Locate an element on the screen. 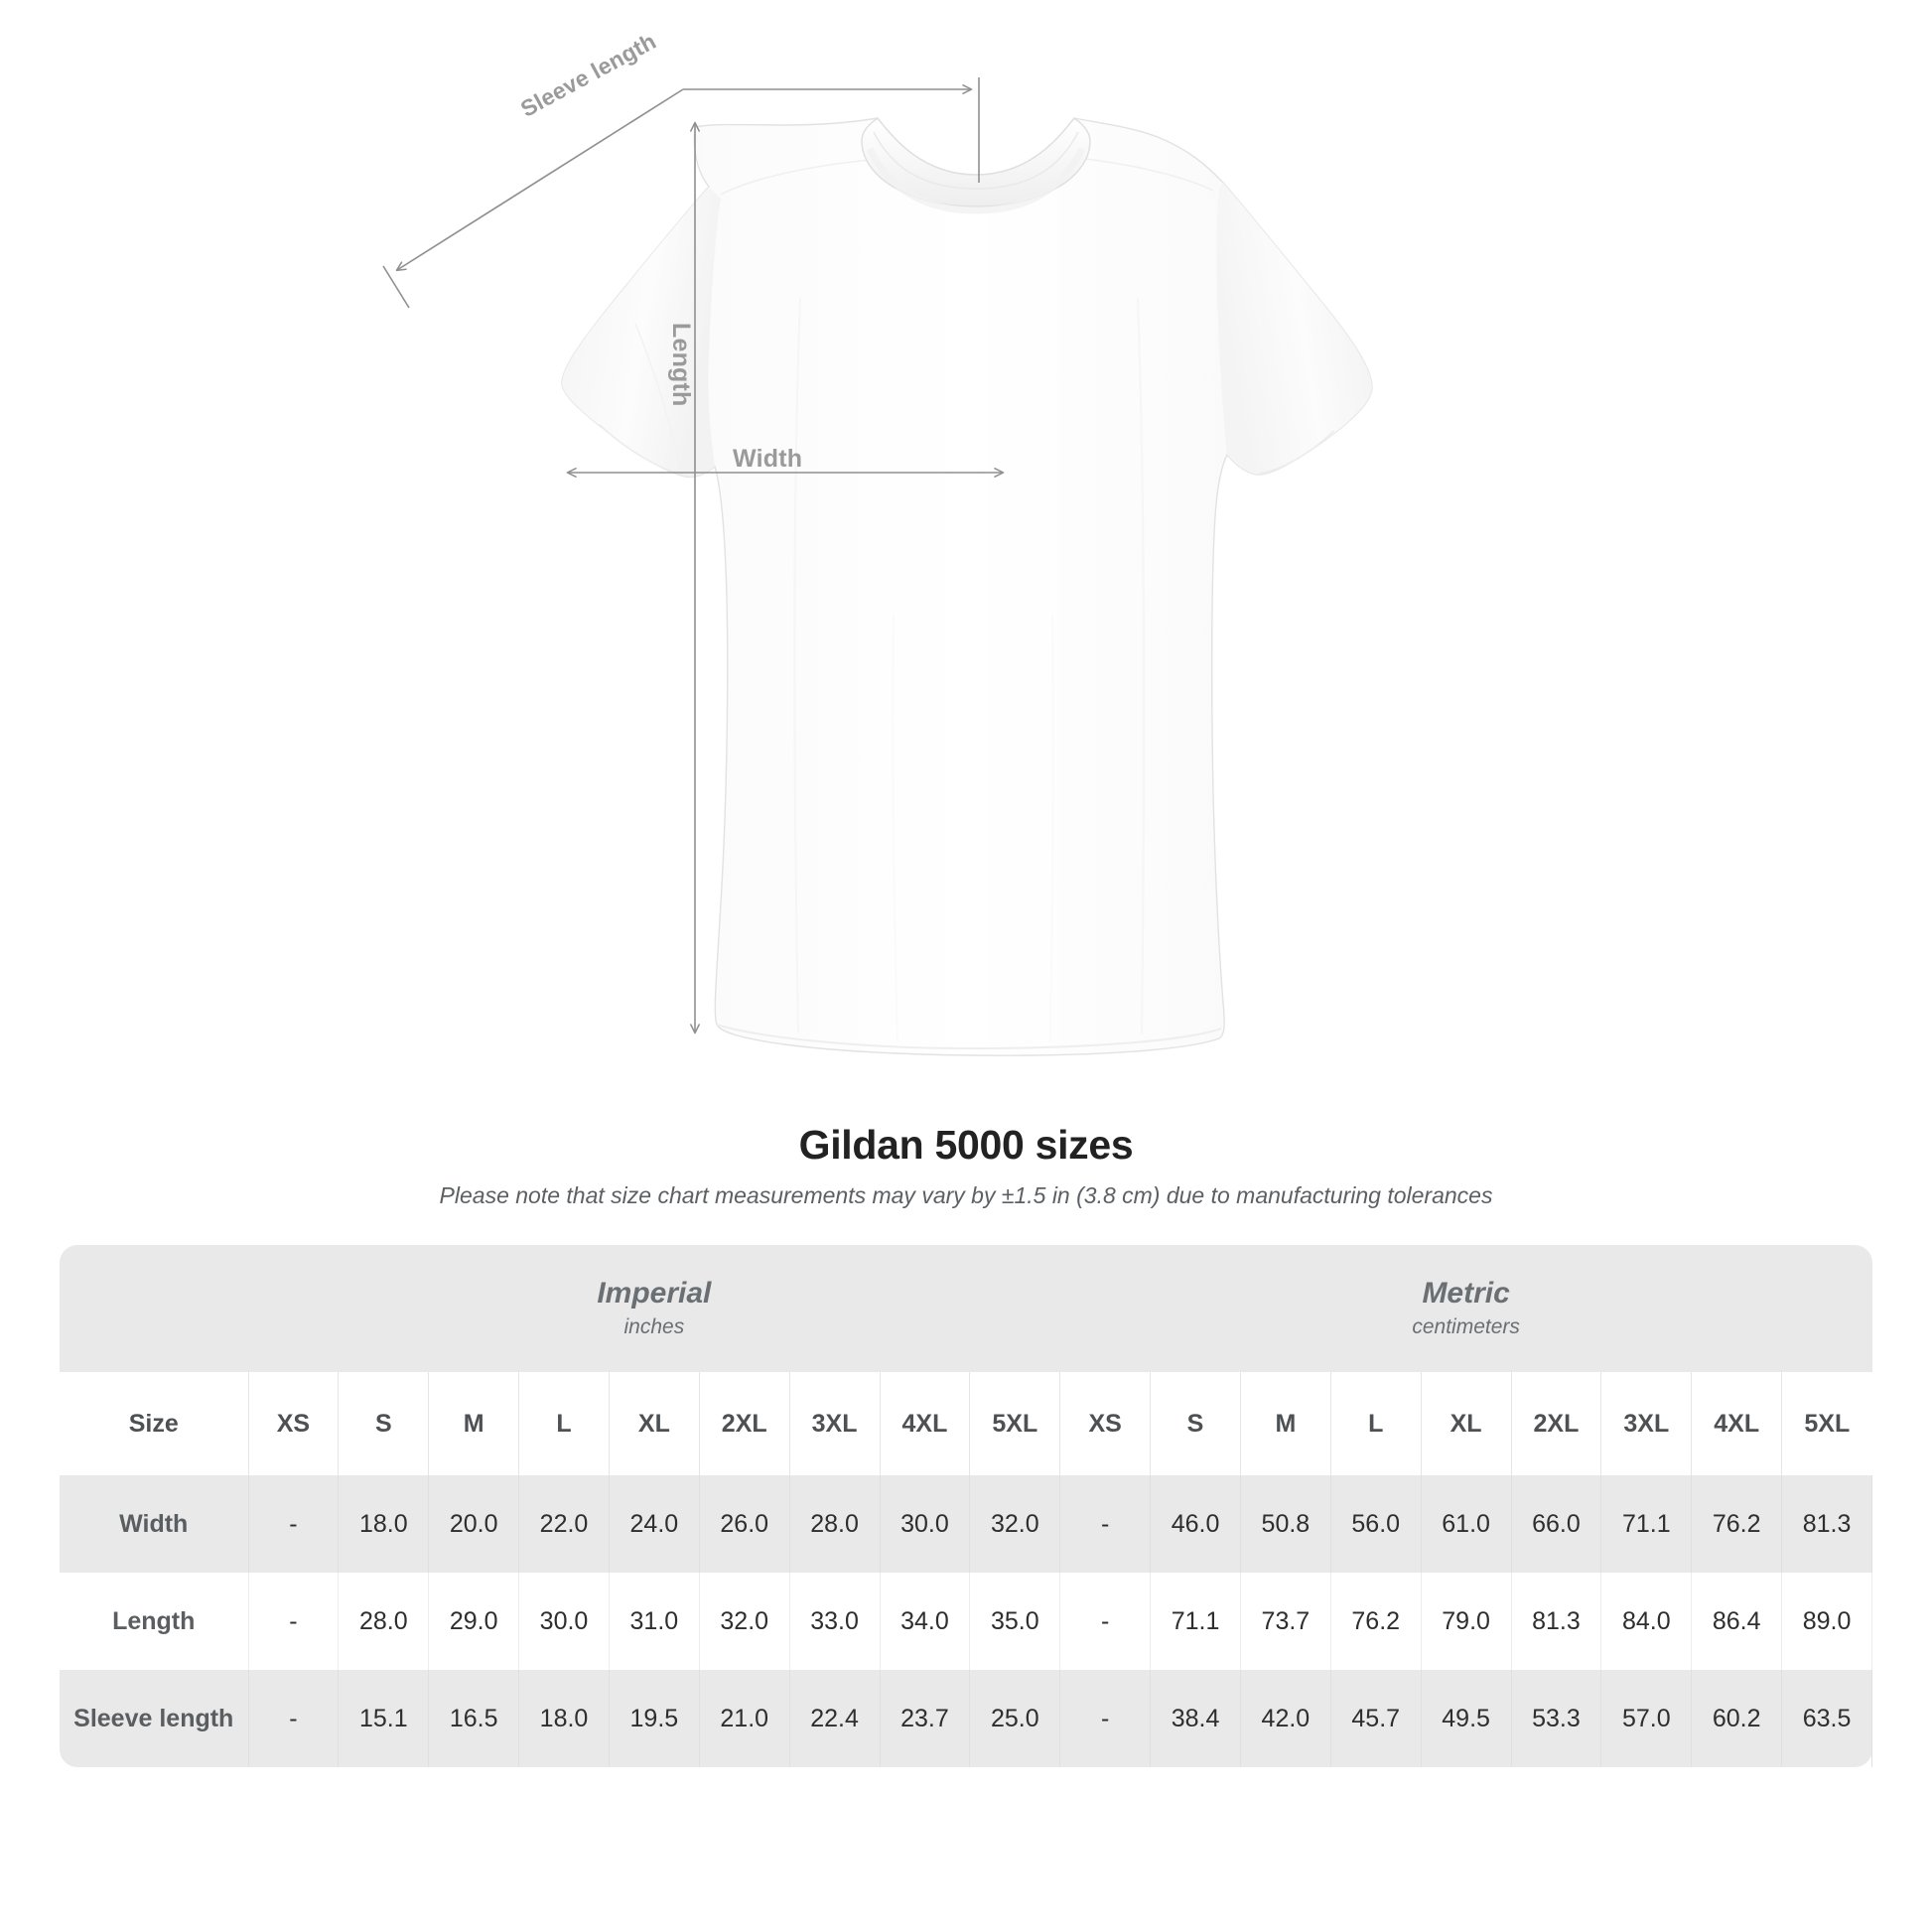 Image resolution: width=1932 pixels, height=1932 pixels. table-cell: 53.3 is located at coordinates (1557, 1719).